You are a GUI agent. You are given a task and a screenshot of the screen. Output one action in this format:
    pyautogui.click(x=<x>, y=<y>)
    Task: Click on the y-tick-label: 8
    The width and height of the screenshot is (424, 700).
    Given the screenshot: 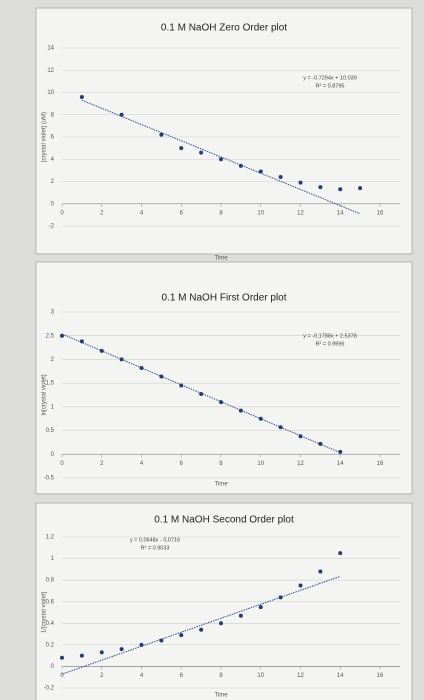 What is the action you would take?
    pyautogui.click(x=53, y=115)
    